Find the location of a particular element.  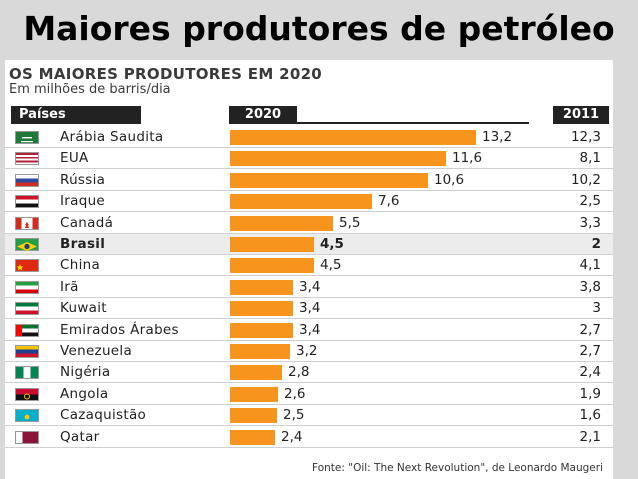

bar-2020-canada is located at coordinates (281, 223).